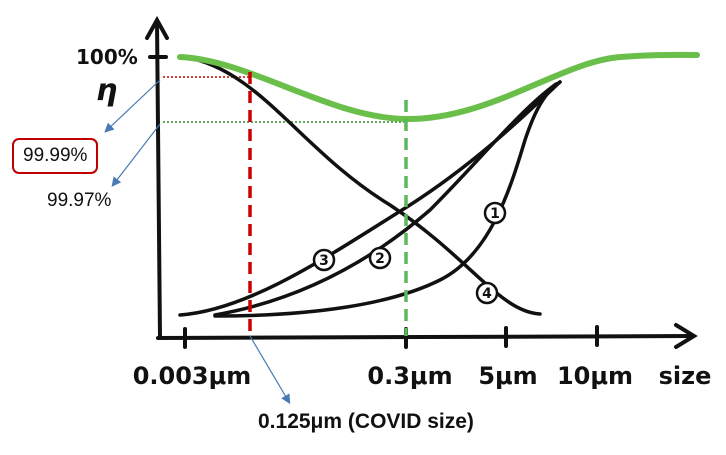 The width and height of the screenshot is (726, 455). I want to click on x-axis, so click(425, 337).